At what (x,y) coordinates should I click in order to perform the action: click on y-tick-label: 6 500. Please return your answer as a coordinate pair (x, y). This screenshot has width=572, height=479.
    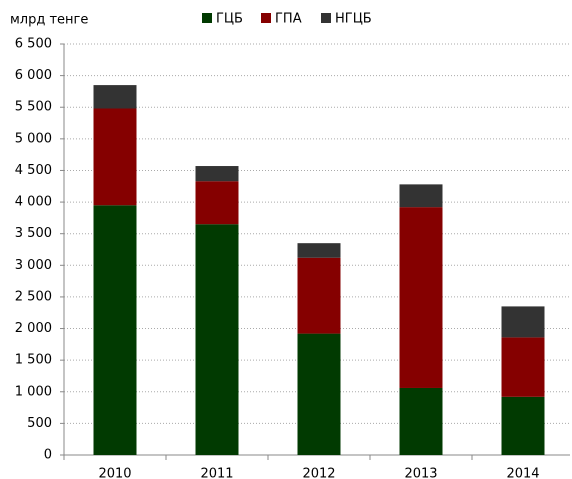
    Looking at the image, I should click on (33, 44).